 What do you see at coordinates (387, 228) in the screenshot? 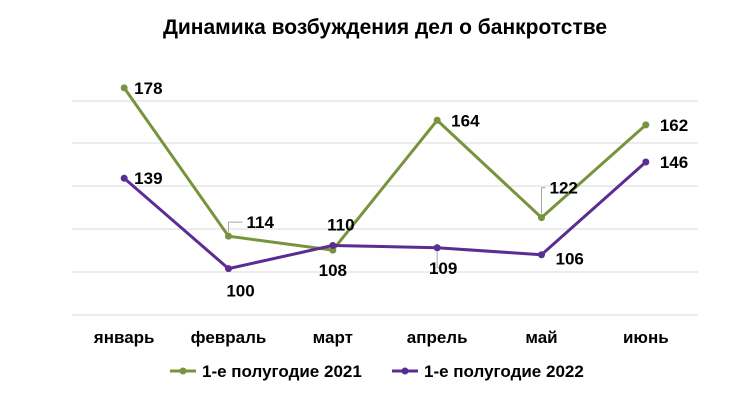
I see `data-label-leaders` at bounding box center [387, 228].